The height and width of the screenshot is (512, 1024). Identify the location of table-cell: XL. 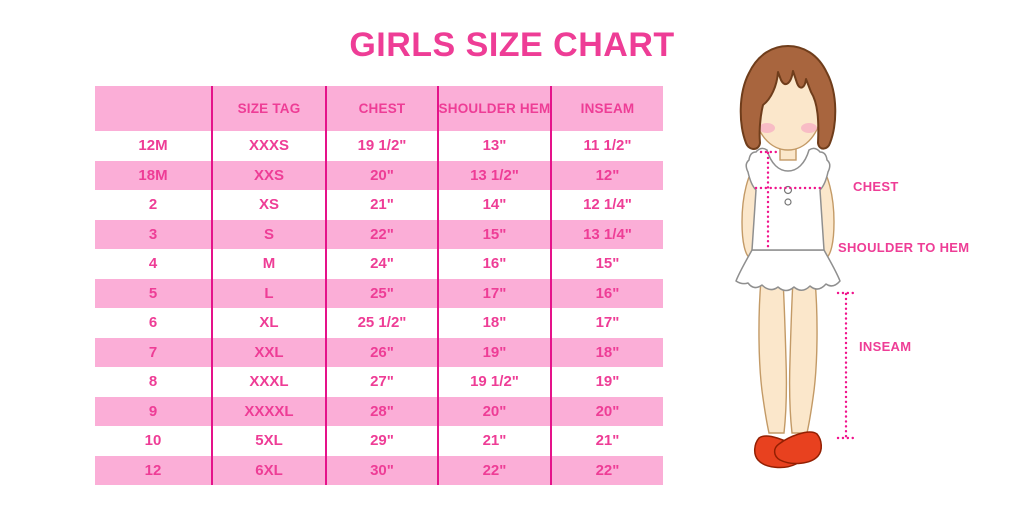
(268, 323).